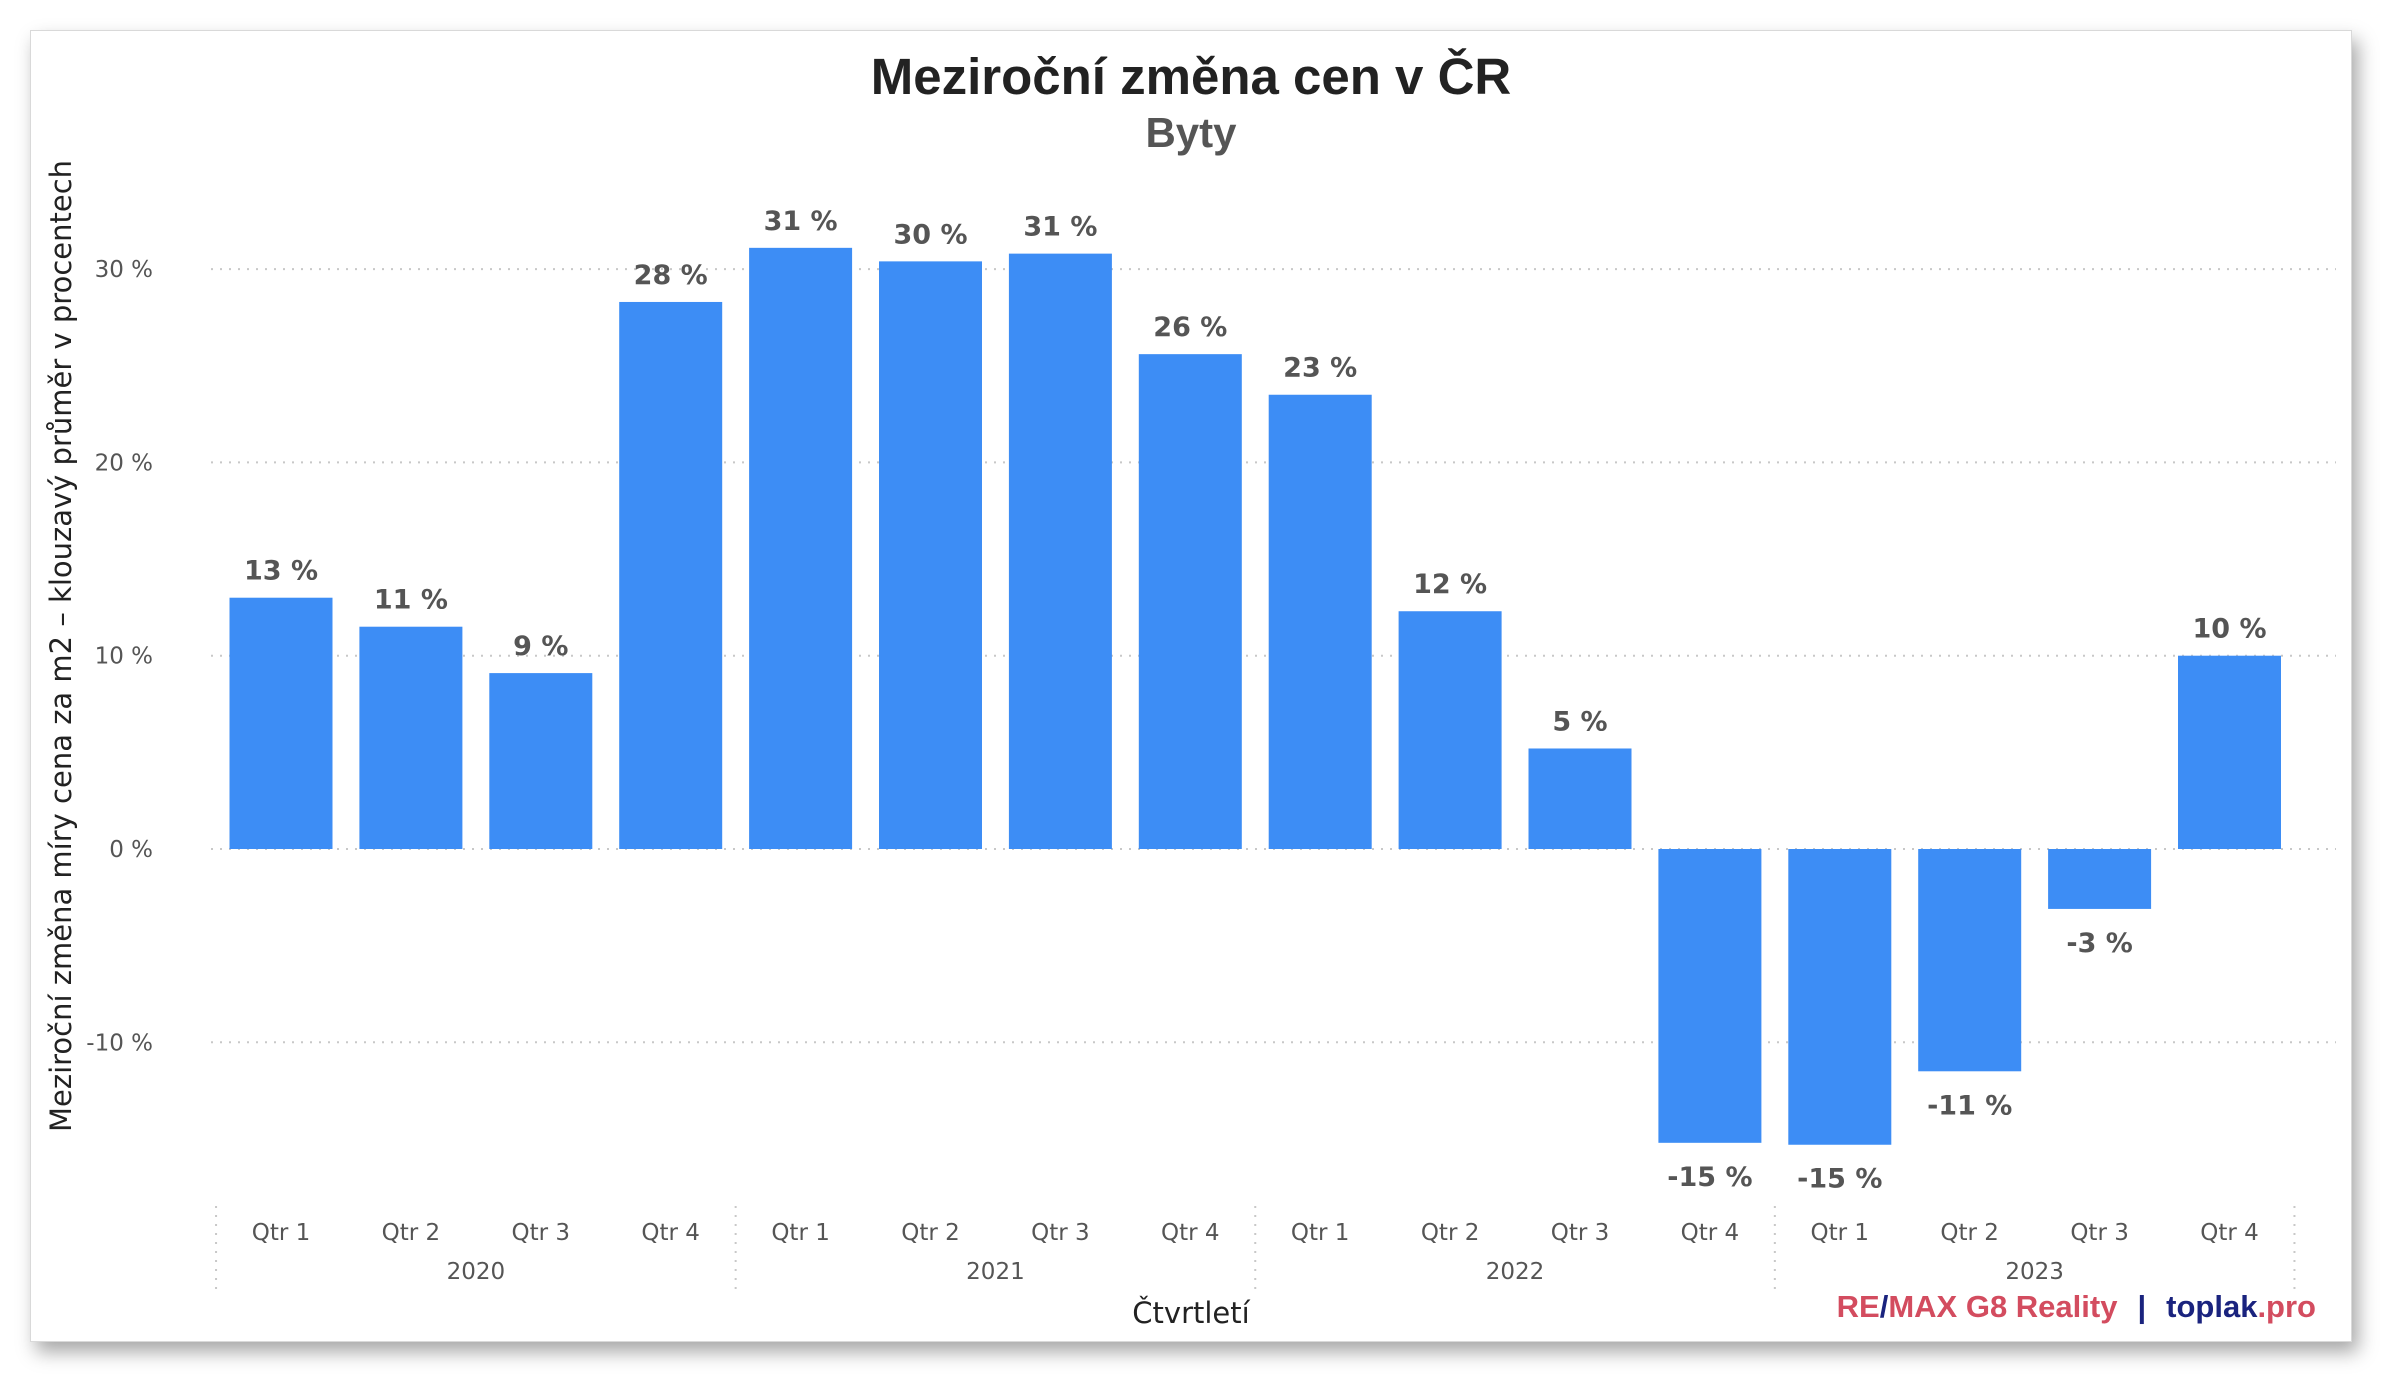 This screenshot has height=1386, width=2382. Describe the element at coordinates (1191, 132) in the screenshot. I see `chart-subtitle: Byty` at that location.